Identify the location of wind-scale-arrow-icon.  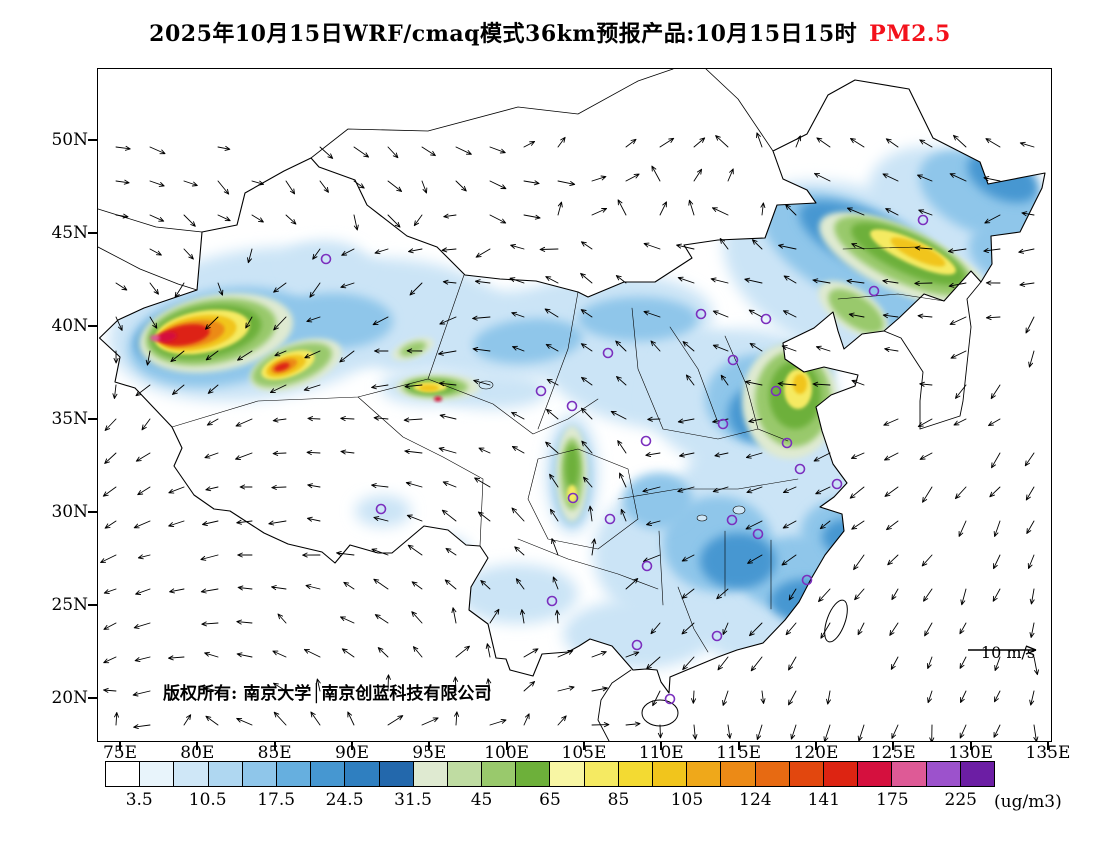
(1002, 650).